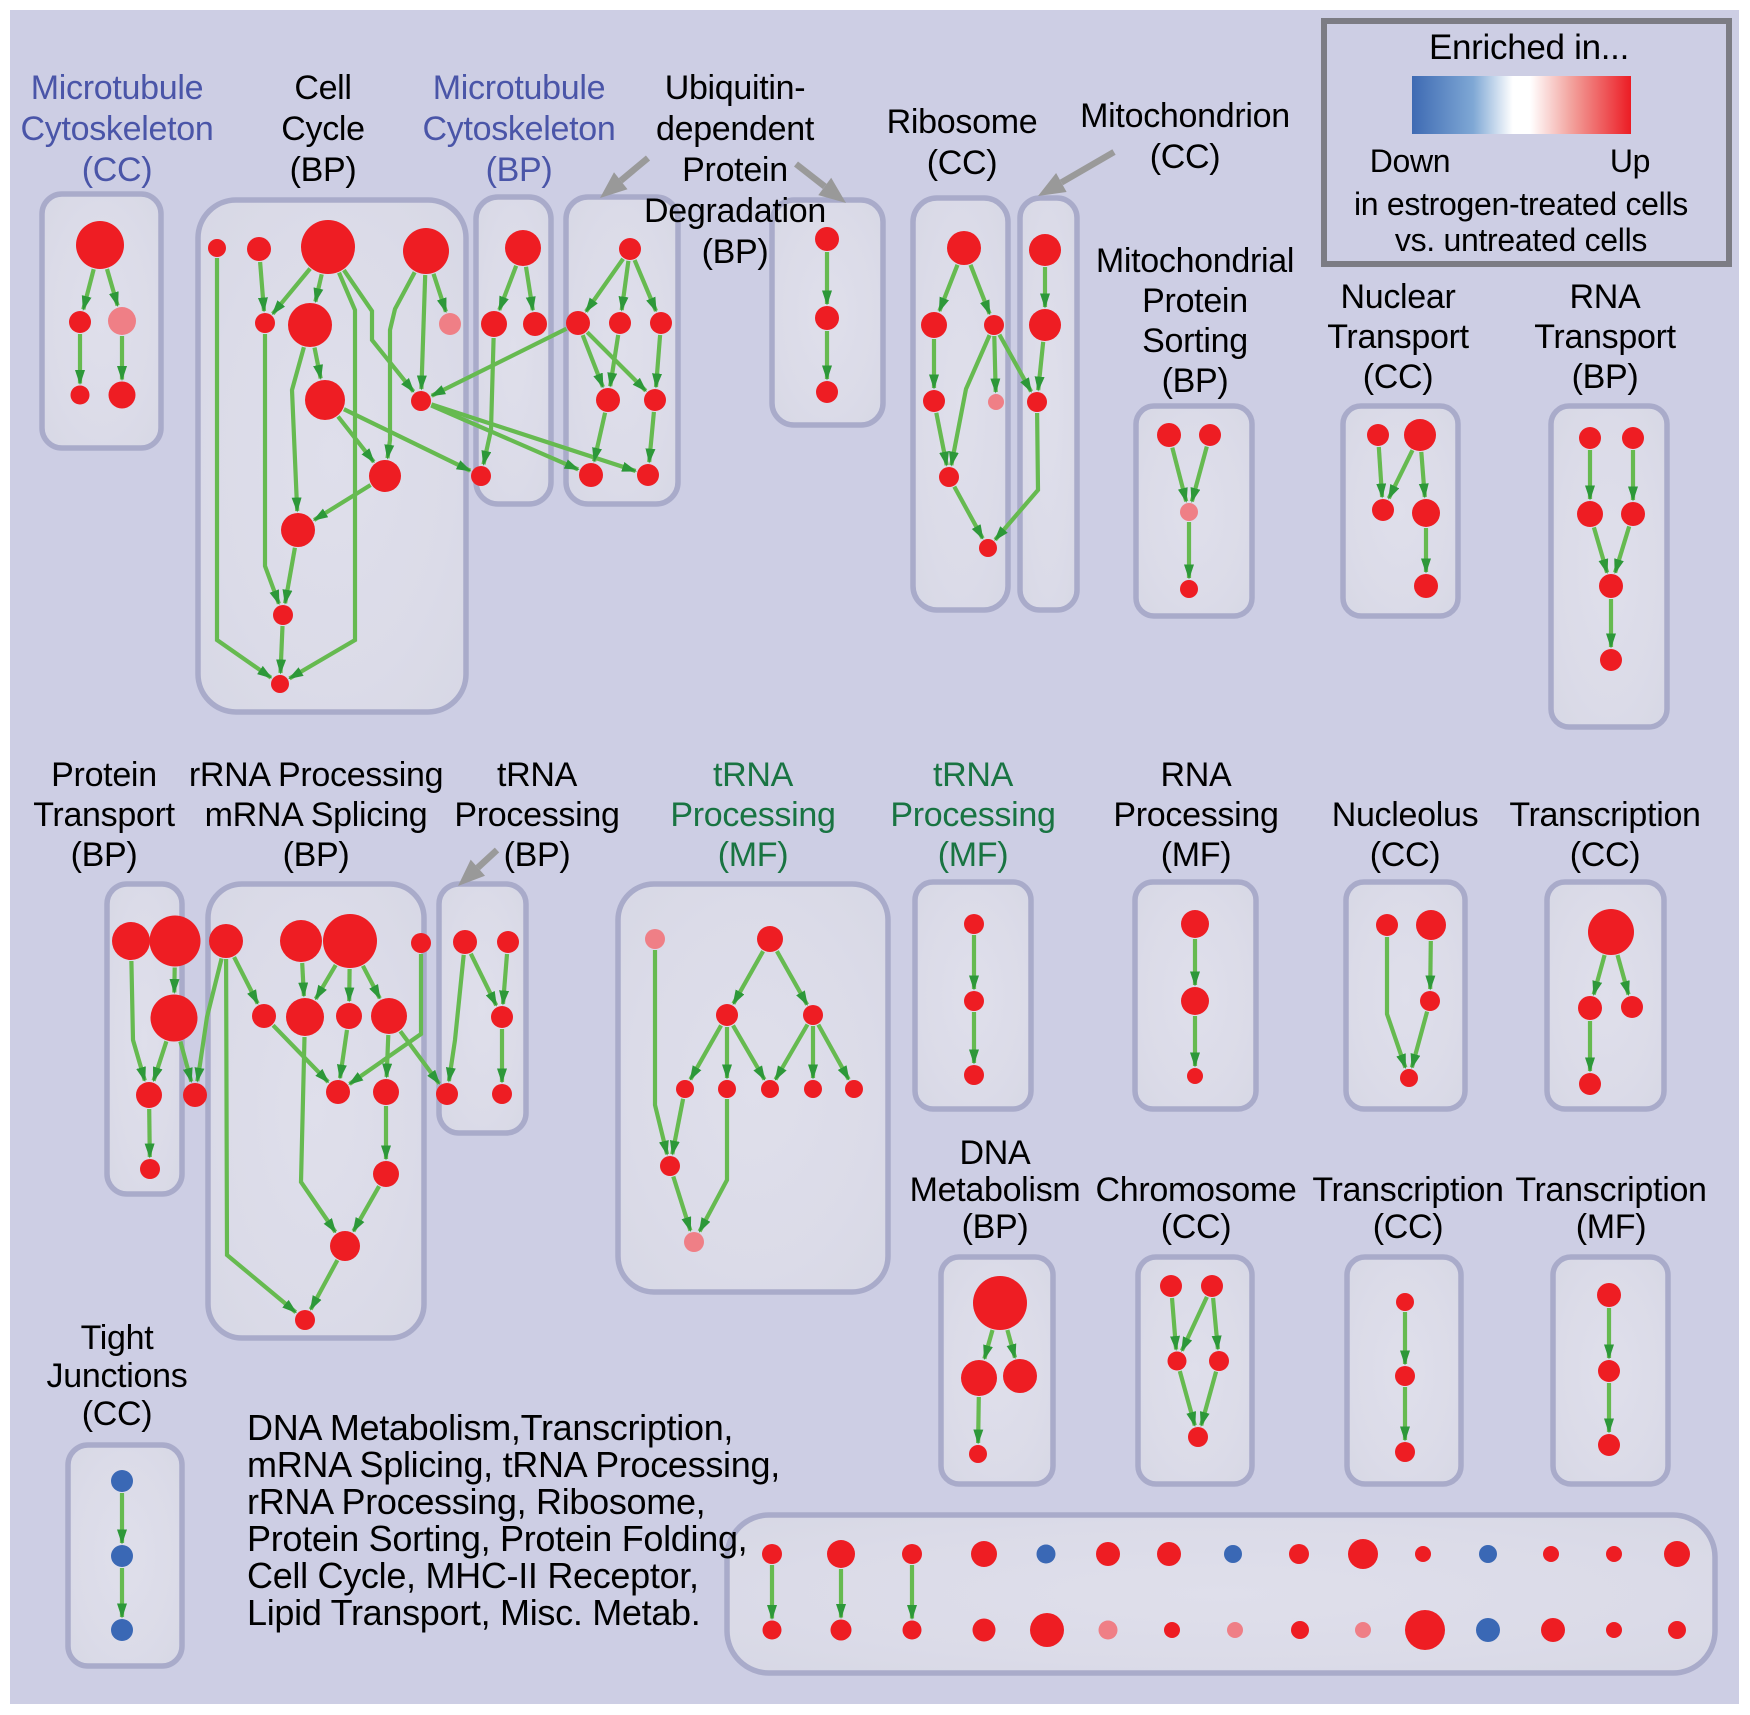 This screenshot has height=1715, width=1750. I want to click on svg-text: Junctions, so click(117, 1376).